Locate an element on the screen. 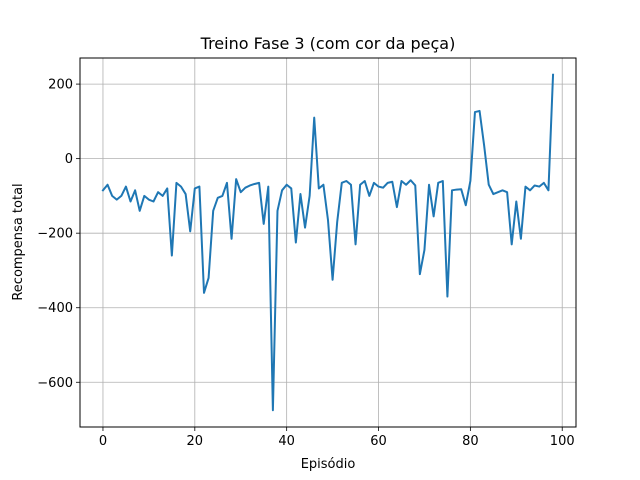  x-tick-label: 80 is located at coordinates (470, 441).